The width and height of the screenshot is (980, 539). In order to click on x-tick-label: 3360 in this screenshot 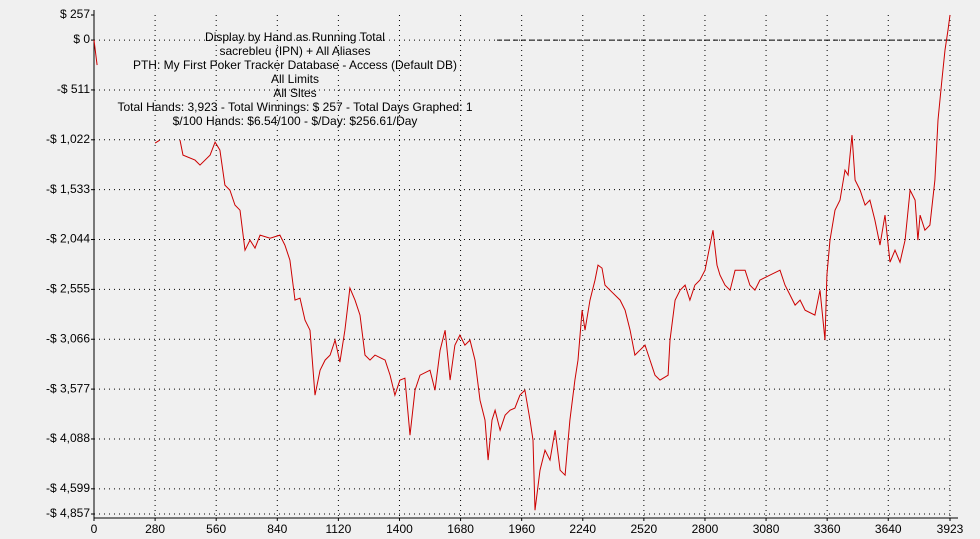, I will do `click(827, 529)`.